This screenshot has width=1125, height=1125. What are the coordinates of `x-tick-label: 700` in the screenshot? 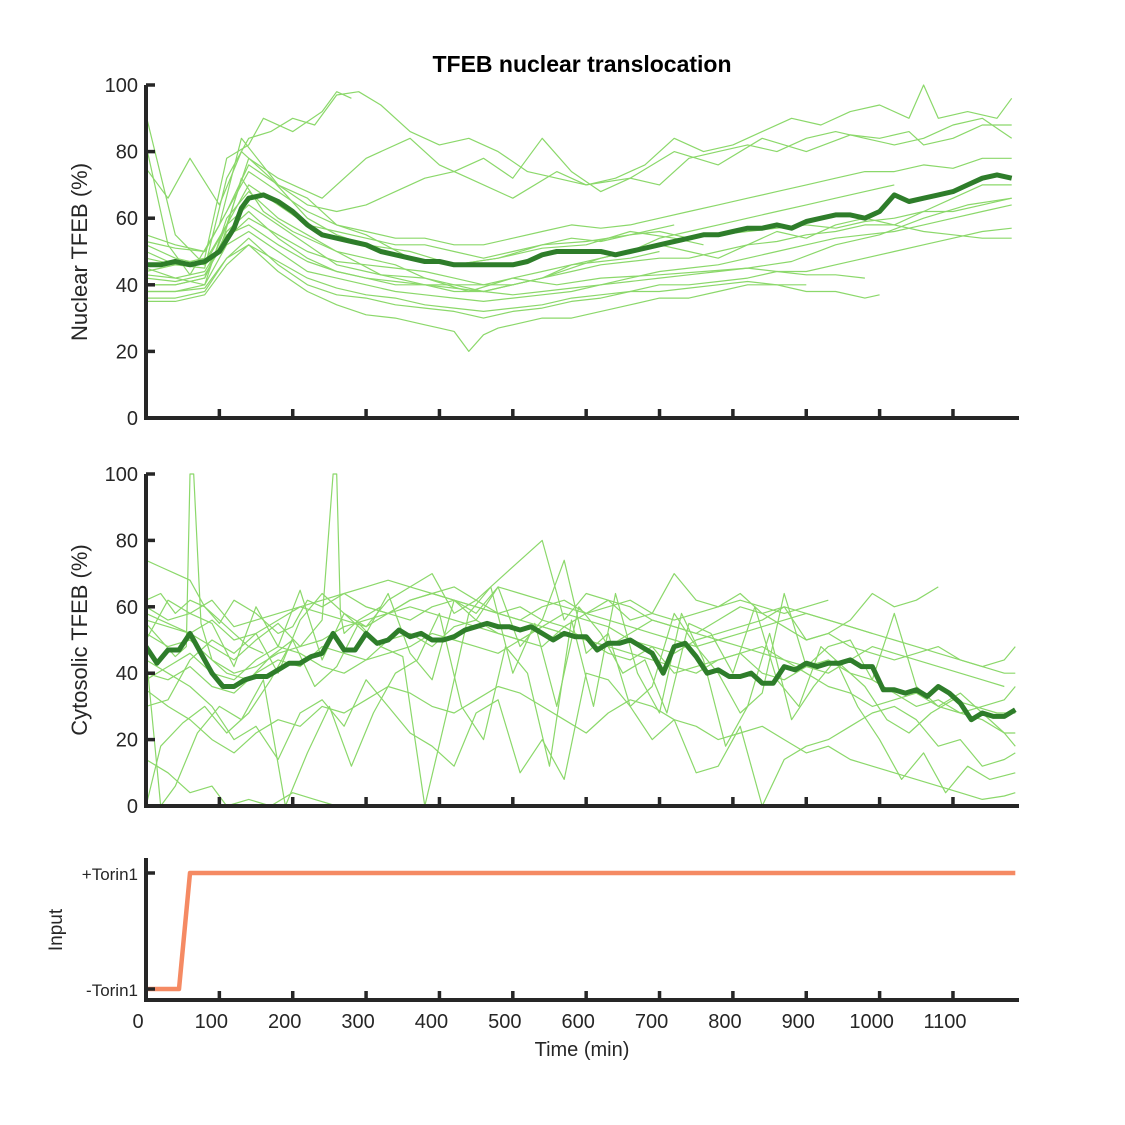 It's located at (651, 1022).